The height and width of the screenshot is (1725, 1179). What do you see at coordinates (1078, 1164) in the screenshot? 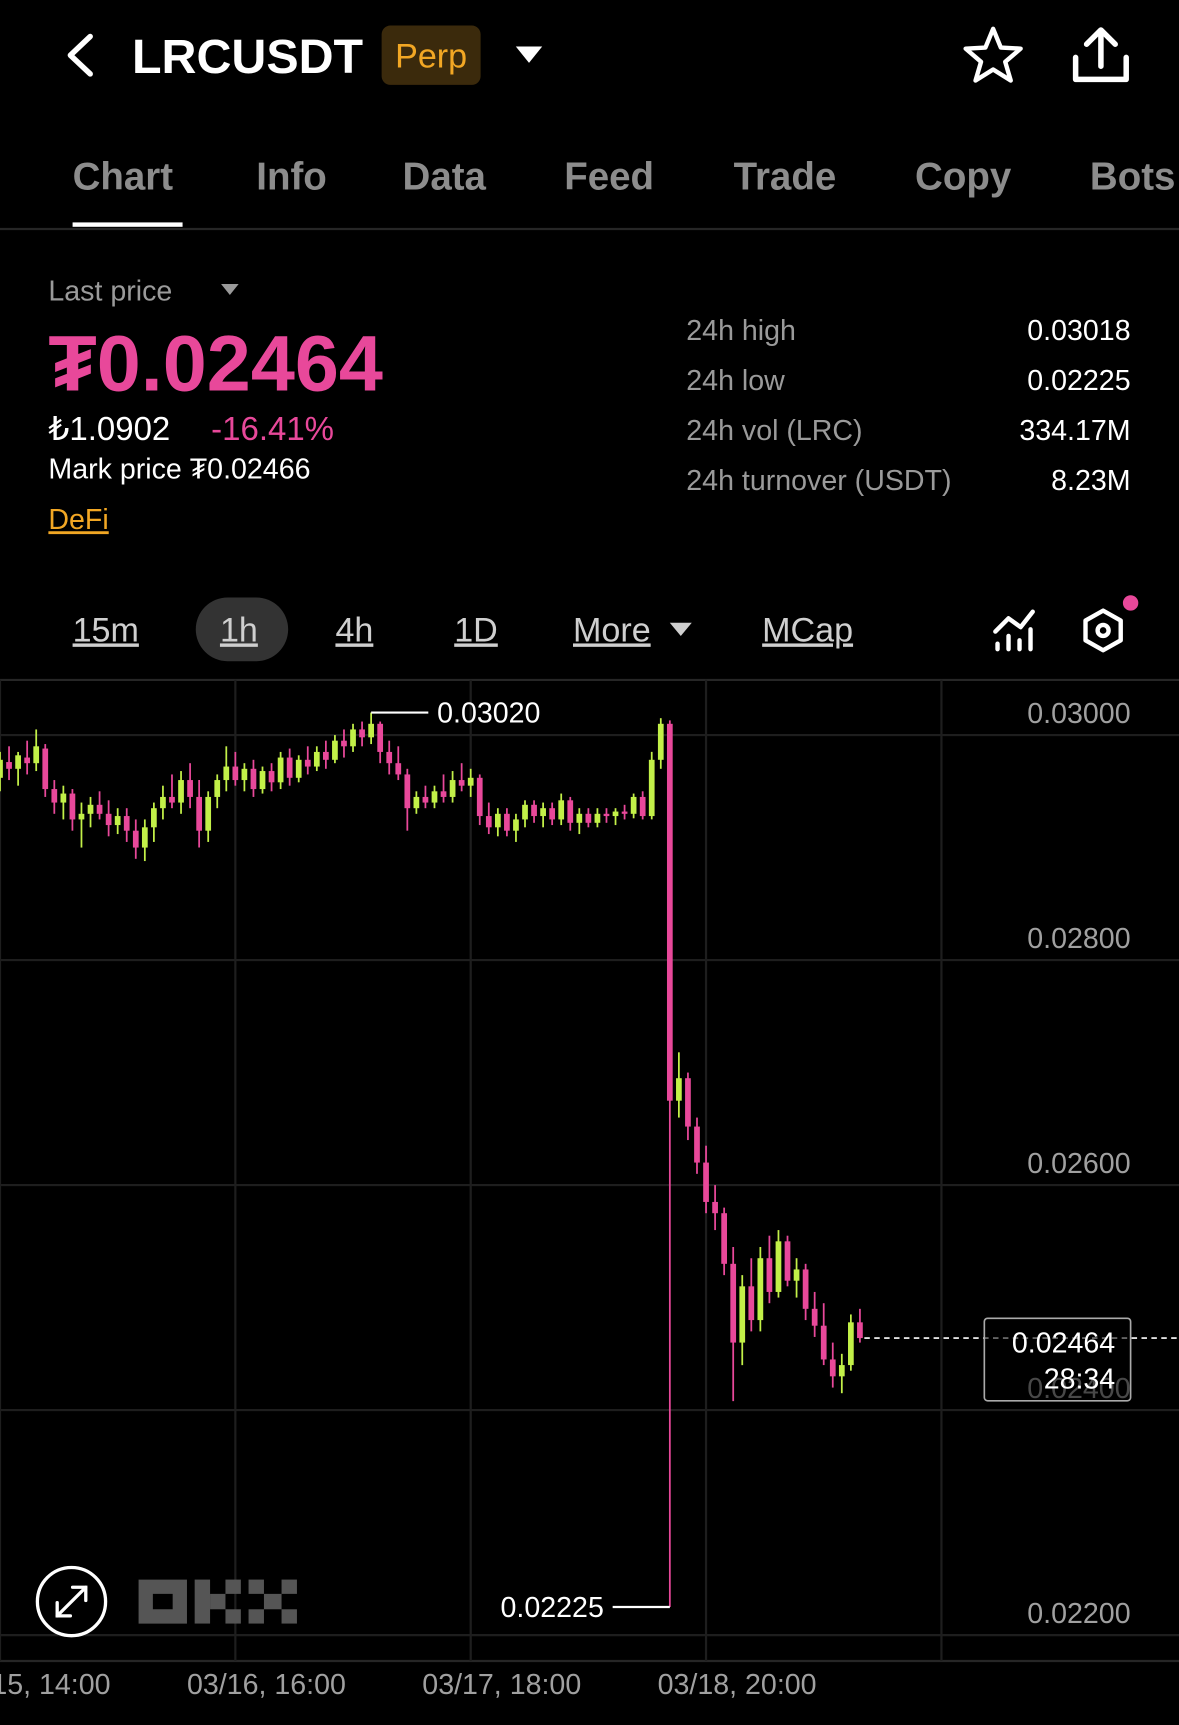
I see `y-tick-label: 0.02600` at bounding box center [1078, 1164].